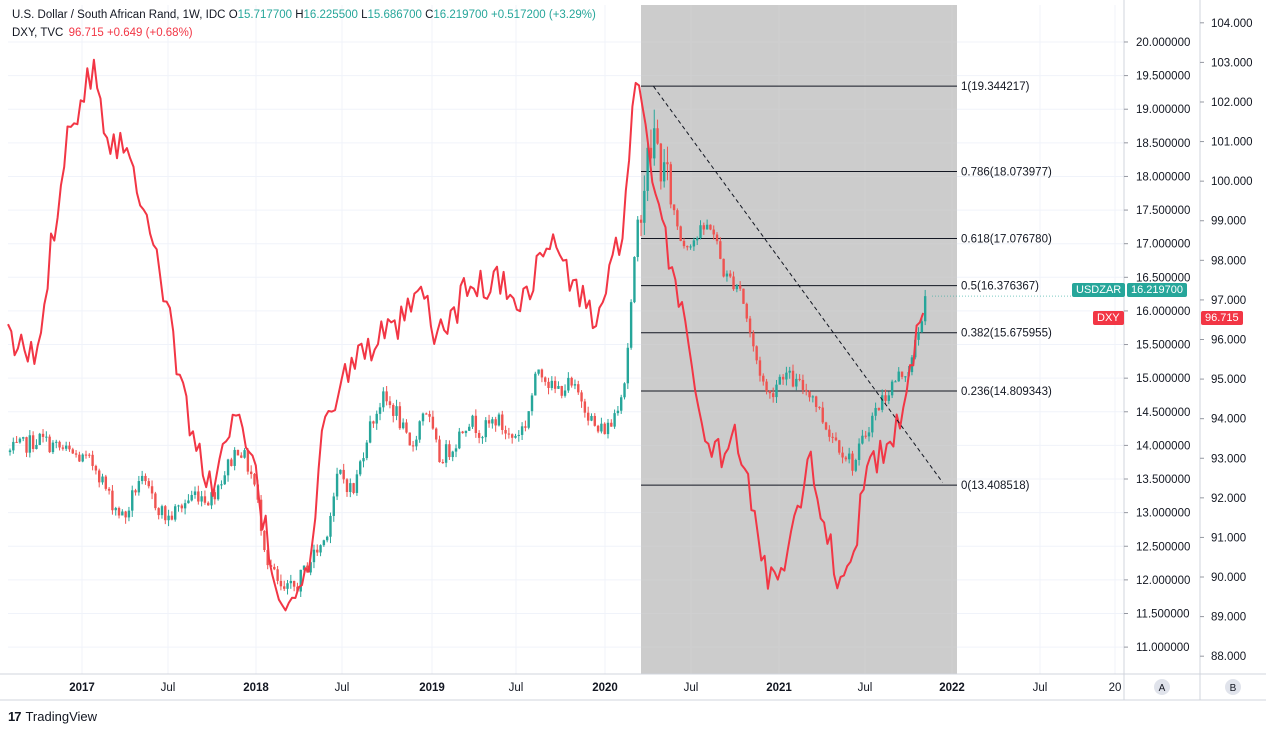  What do you see at coordinates (1232, 24) in the screenshot?
I see `price-tick-label: 104.000` at bounding box center [1232, 24].